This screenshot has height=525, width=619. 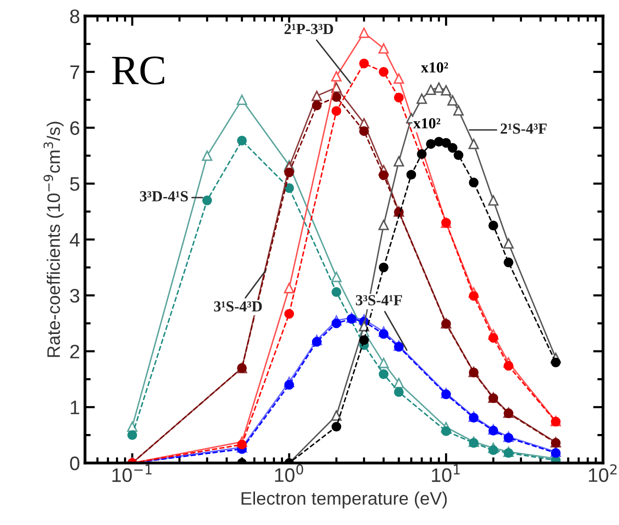 What do you see at coordinates (602, 473) in the screenshot?
I see `x-tick-label: 10$^{2}$` at bounding box center [602, 473].